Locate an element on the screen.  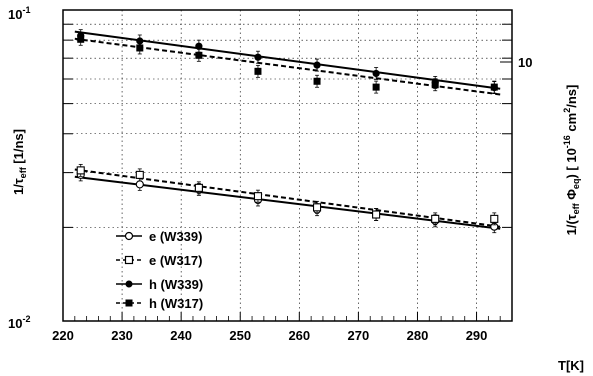
x-tick-label: 280 is located at coordinates (418, 335).